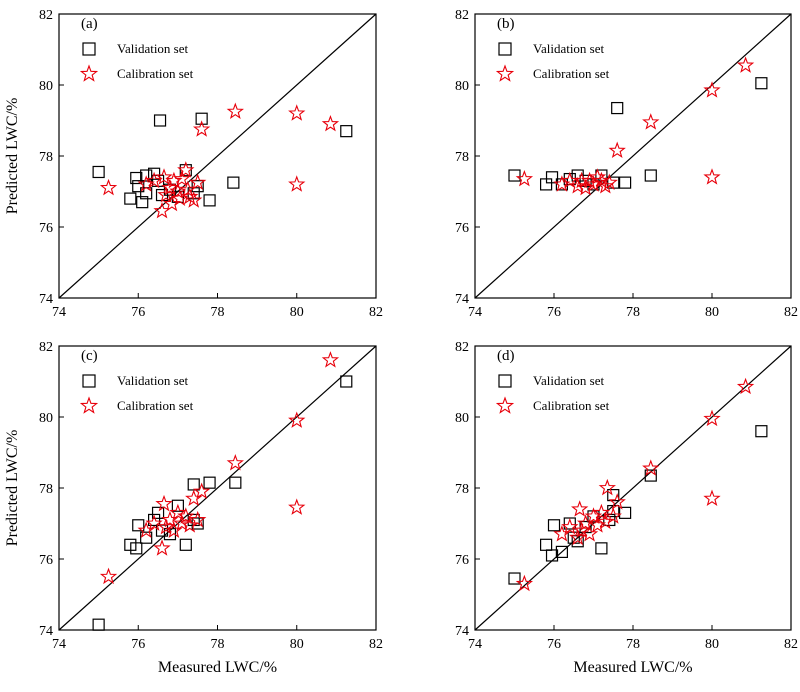 The width and height of the screenshot is (800, 692). What do you see at coordinates (506, 24) in the screenshot?
I see `panel-label: (b)` at bounding box center [506, 24].